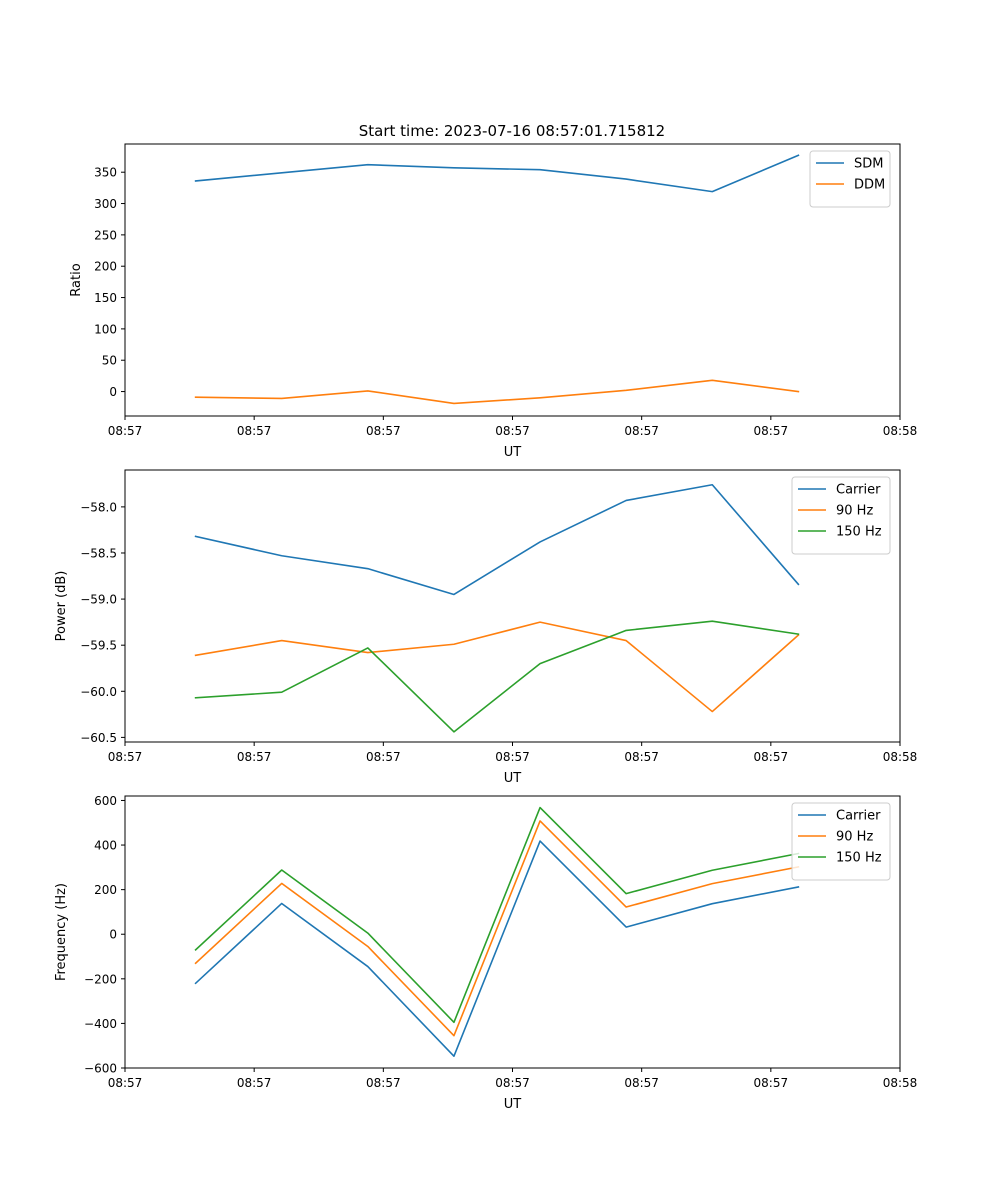  Describe the element at coordinates (98, 553) in the screenshot. I see `y-tick-label: −58.5` at that location.